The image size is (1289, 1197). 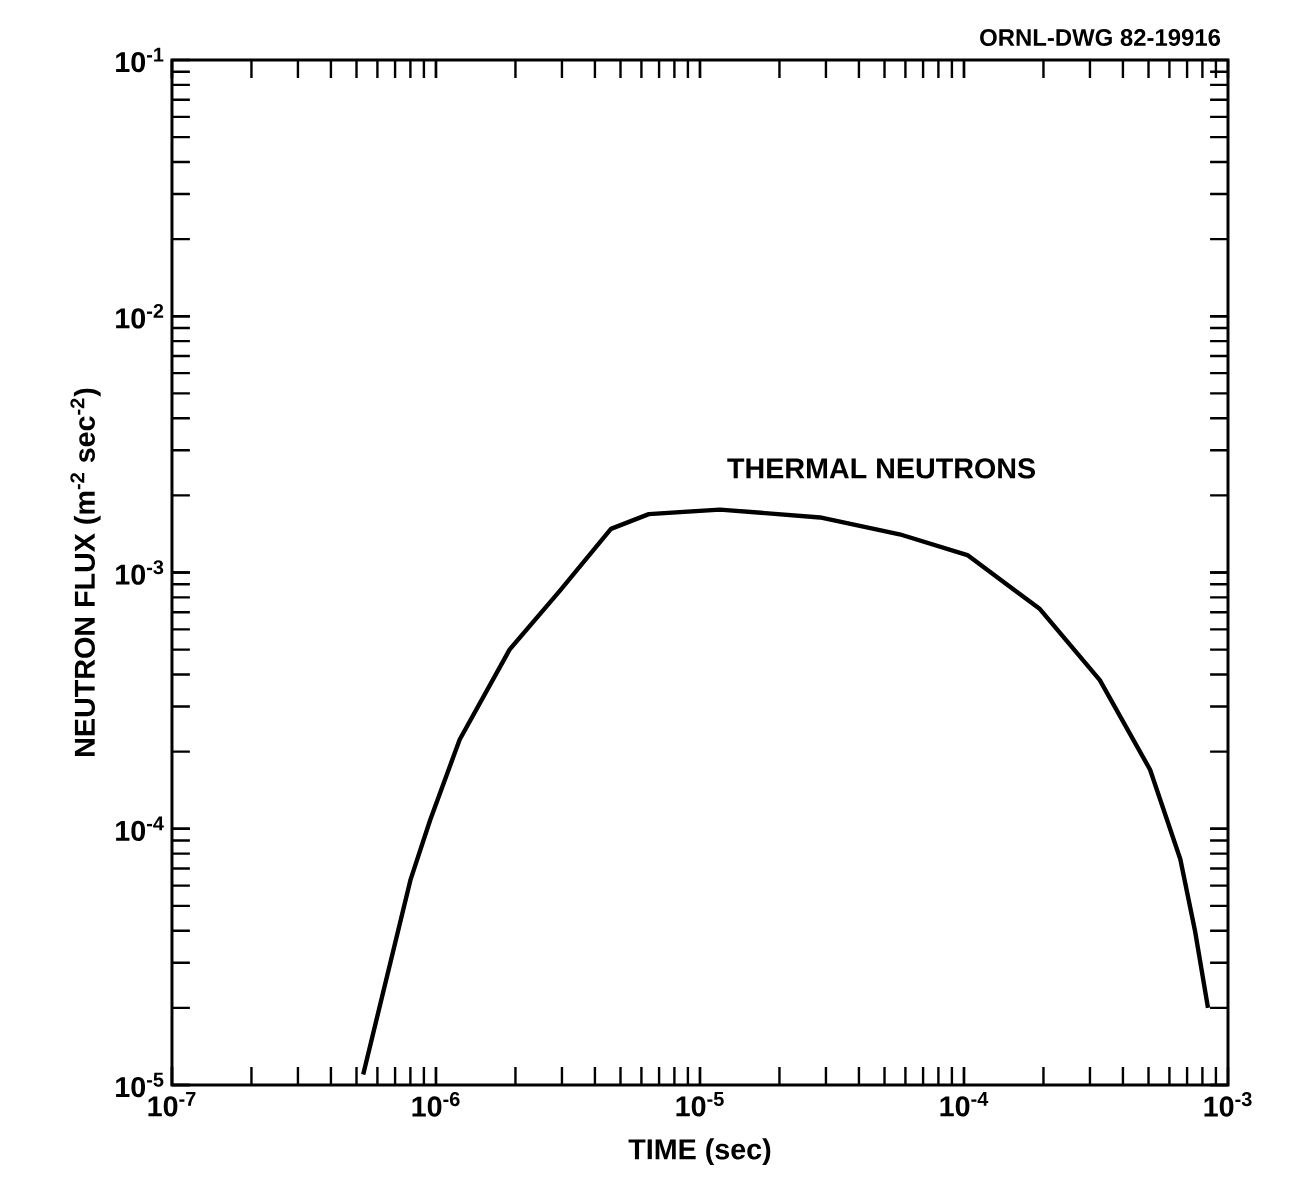 I want to click on x-axis-title: TIME (sec), so click(x=699, y=1152).